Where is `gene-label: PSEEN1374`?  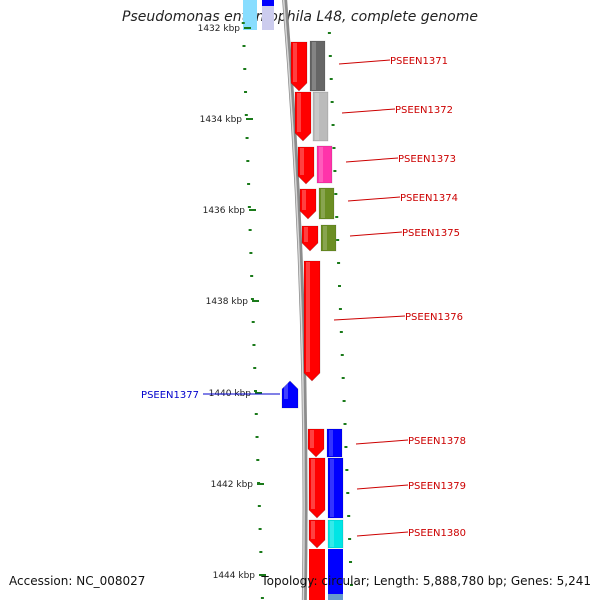 gene-label: PSEEN1374 is located at coordinates (429, 198).